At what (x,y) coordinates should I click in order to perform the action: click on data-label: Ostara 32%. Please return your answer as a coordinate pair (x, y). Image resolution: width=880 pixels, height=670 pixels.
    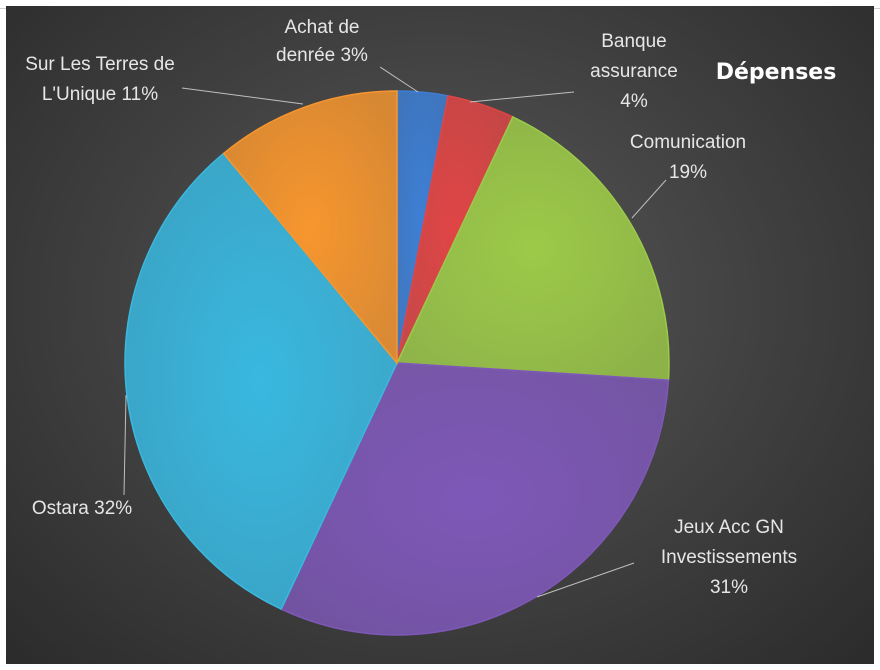
    Looking at the image, I should click on (82, 508).